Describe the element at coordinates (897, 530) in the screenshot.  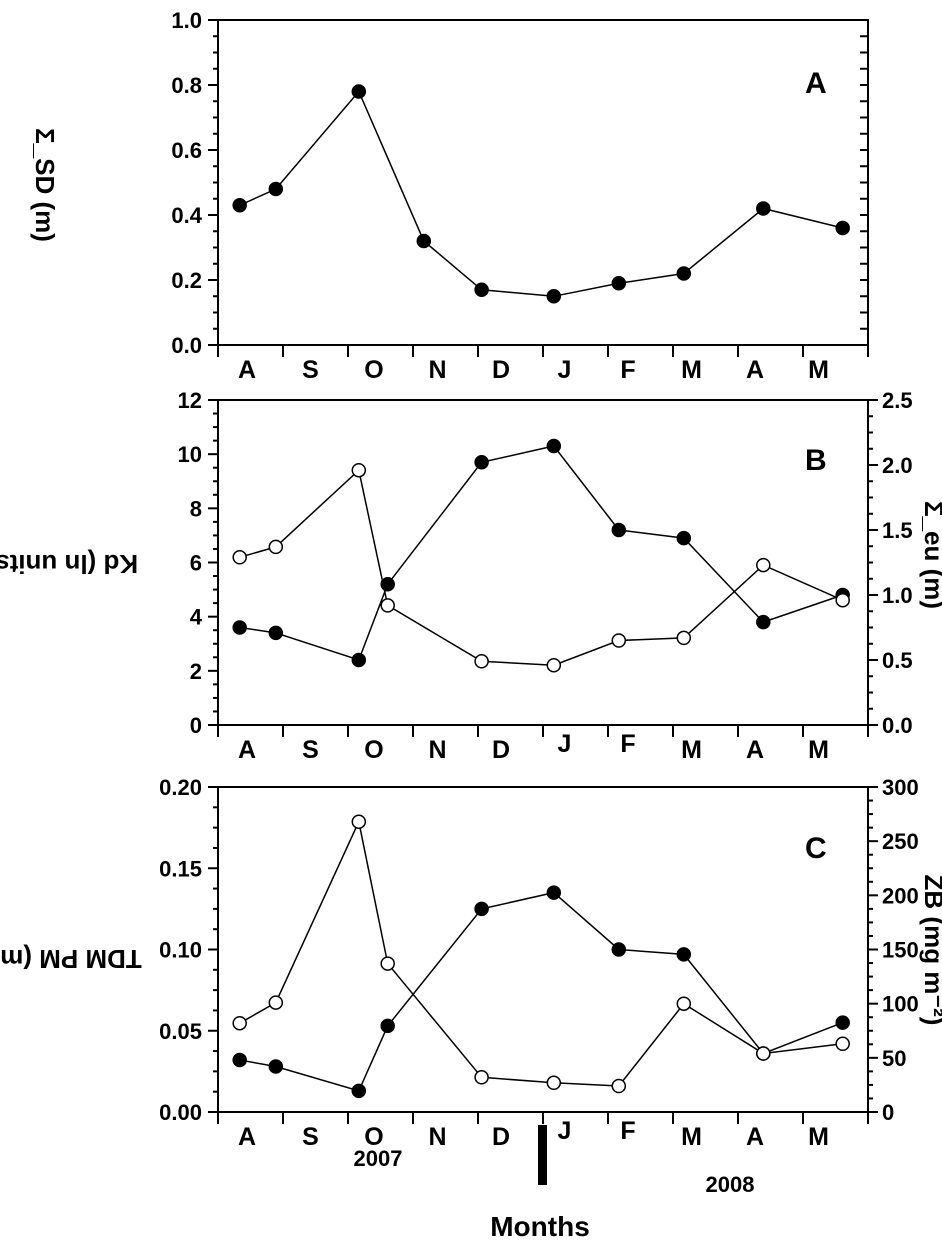
I see `right-axis-tick-label: 1.5` at that location.